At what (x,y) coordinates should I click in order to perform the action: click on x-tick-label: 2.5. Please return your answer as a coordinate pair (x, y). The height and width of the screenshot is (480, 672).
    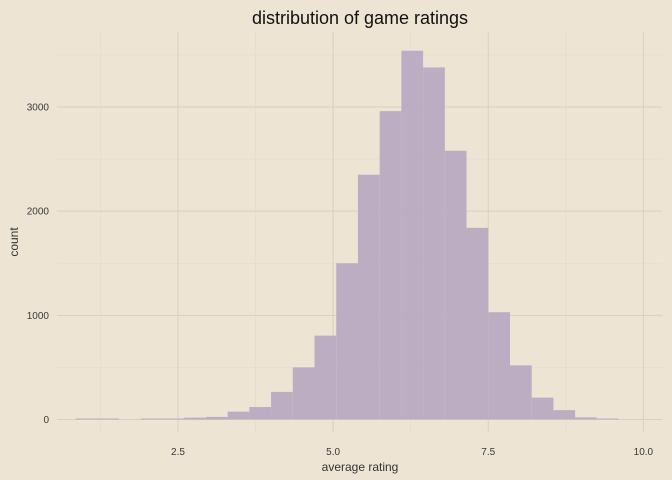
    Looking at the image, I should click on (178, 452).